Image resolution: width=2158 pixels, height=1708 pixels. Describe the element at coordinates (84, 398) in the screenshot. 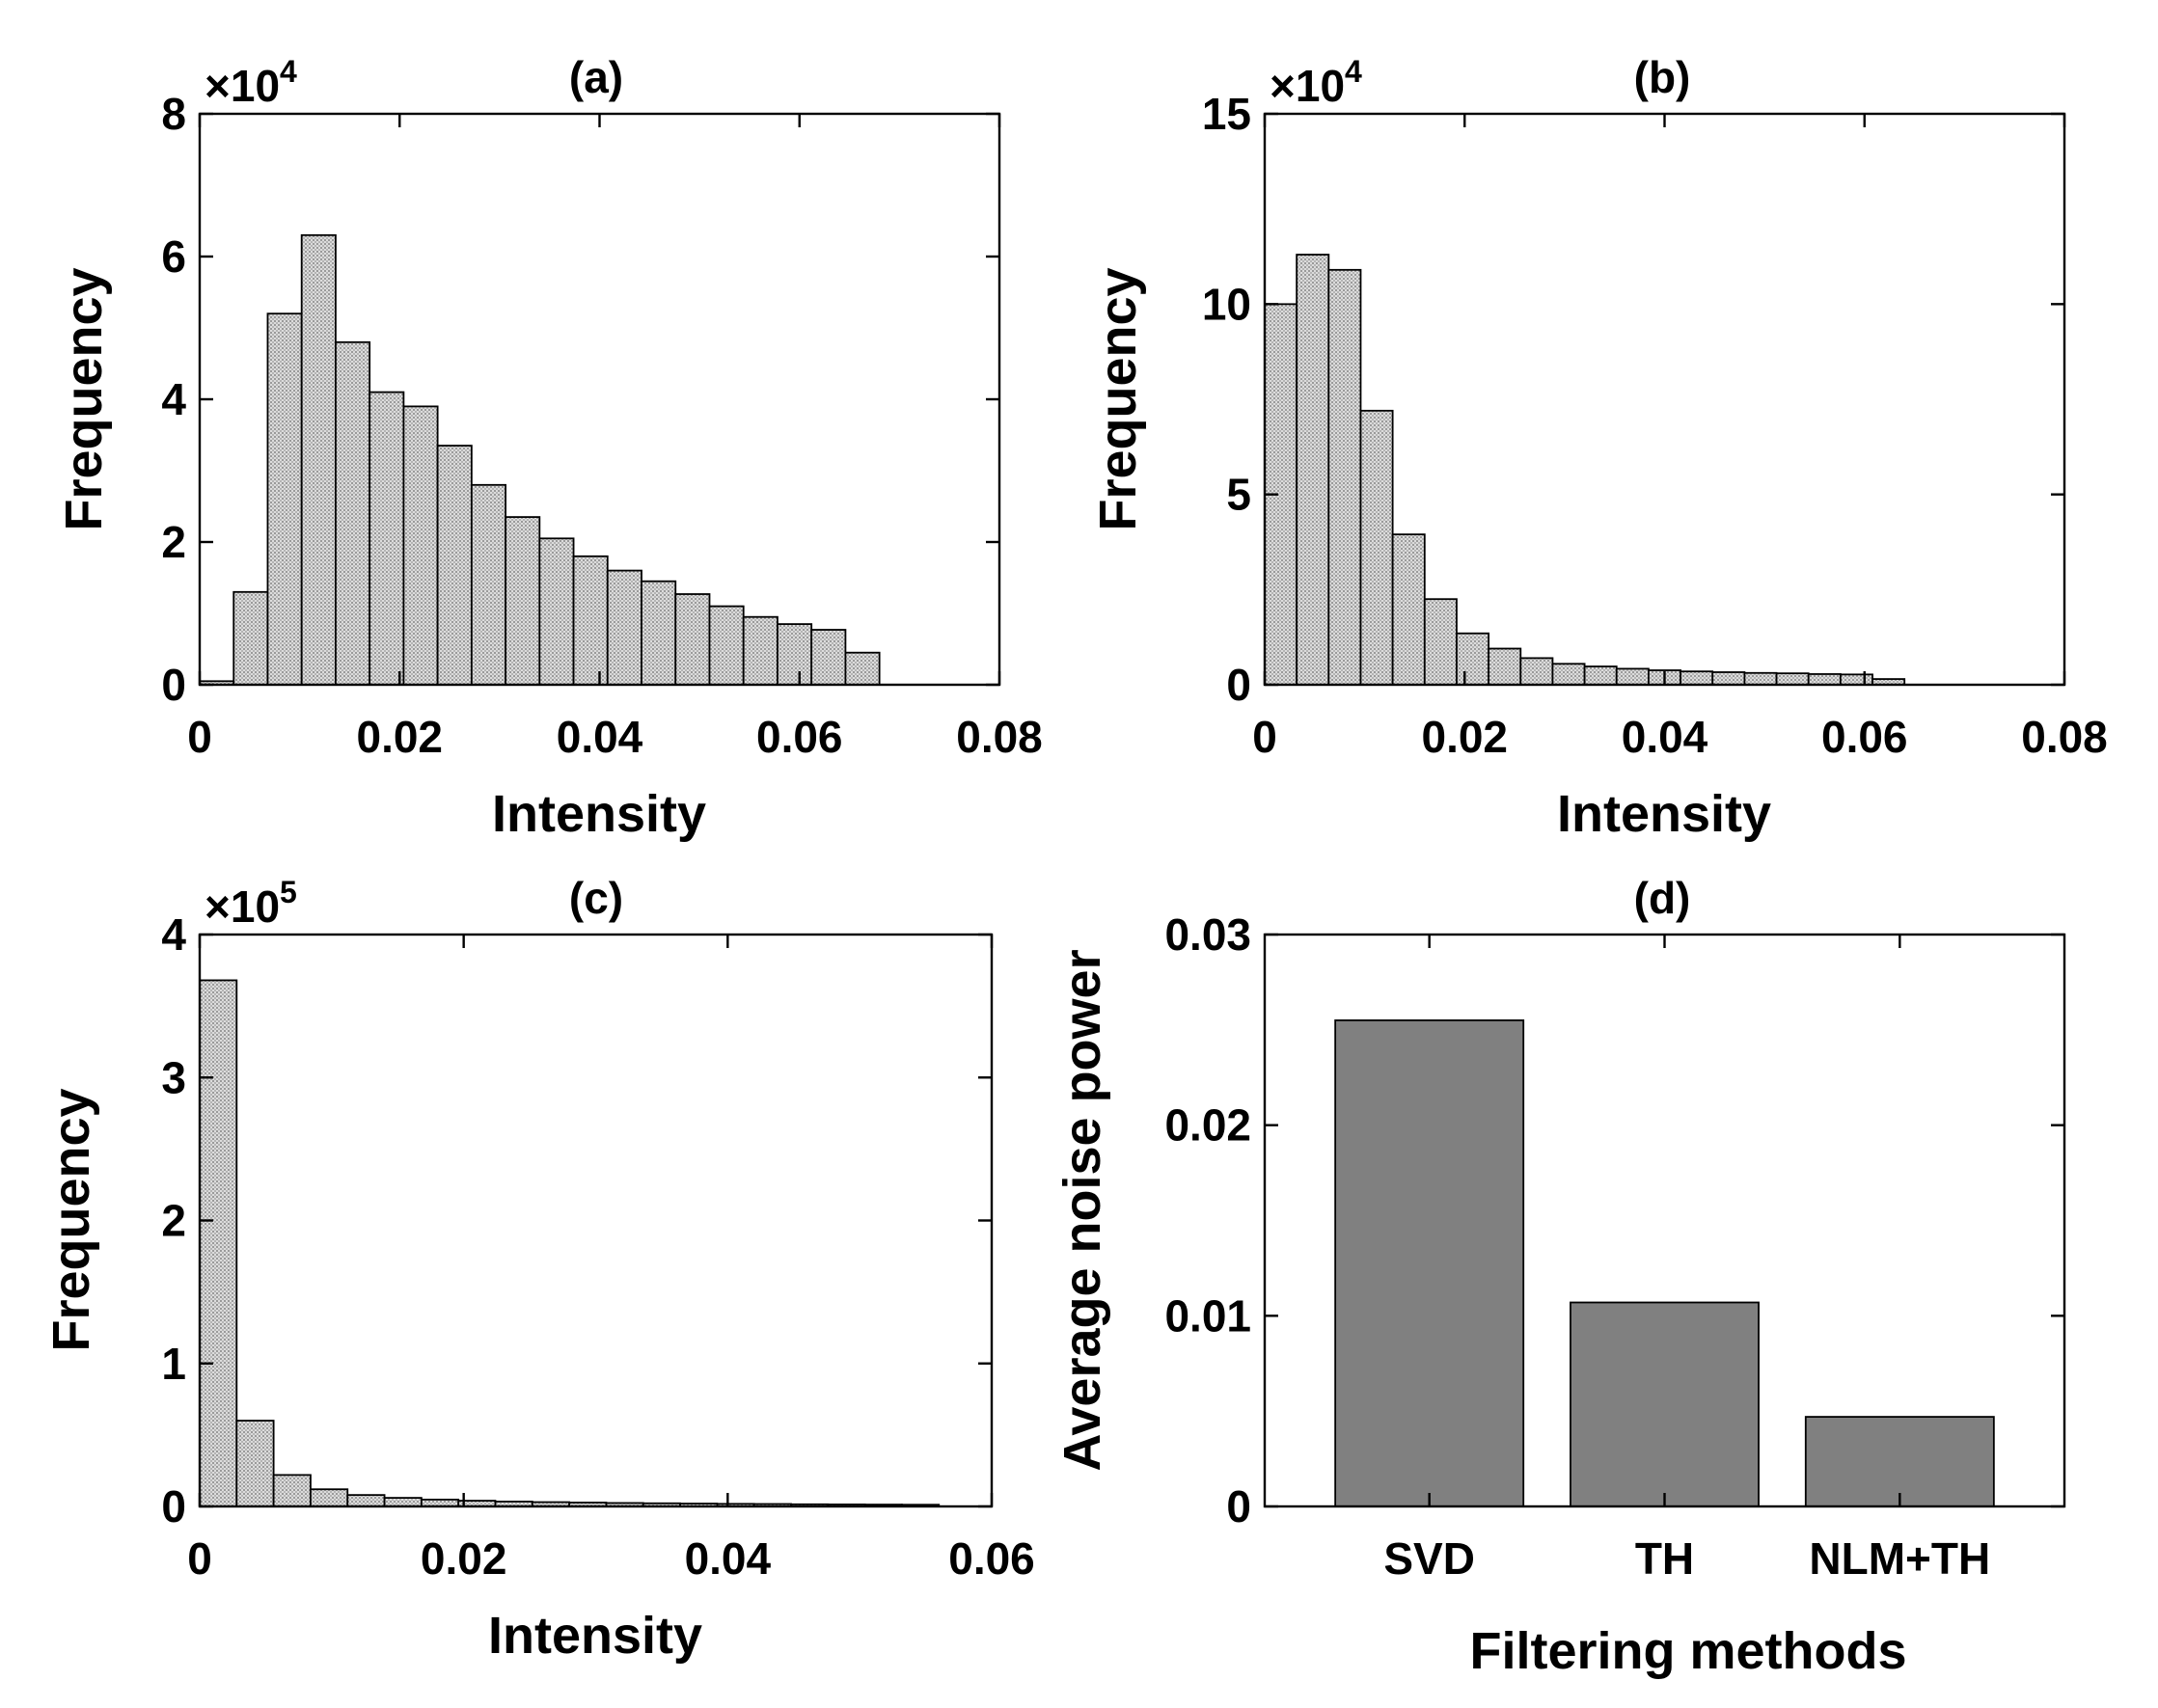

I see `panel-a-y-label: Frequency` at that location.